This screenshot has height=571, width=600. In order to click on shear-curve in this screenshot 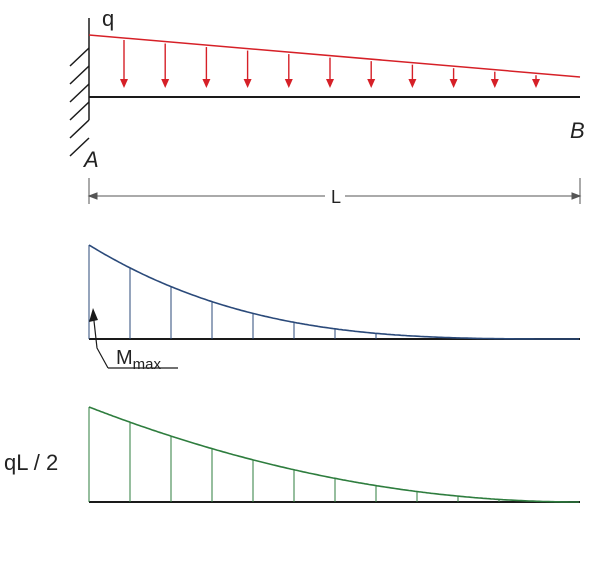, I will do `click(333, 454)`.